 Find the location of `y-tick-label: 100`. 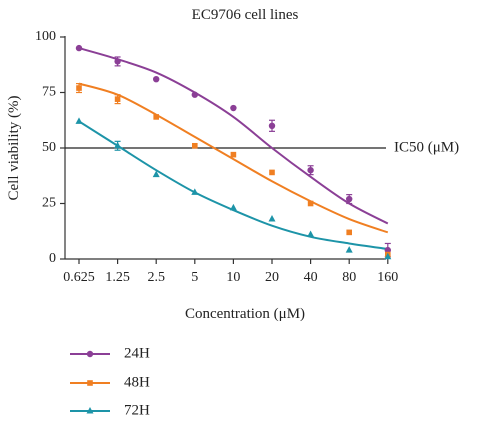

y-tick-label: 100 is located at coordinates (45, 36).